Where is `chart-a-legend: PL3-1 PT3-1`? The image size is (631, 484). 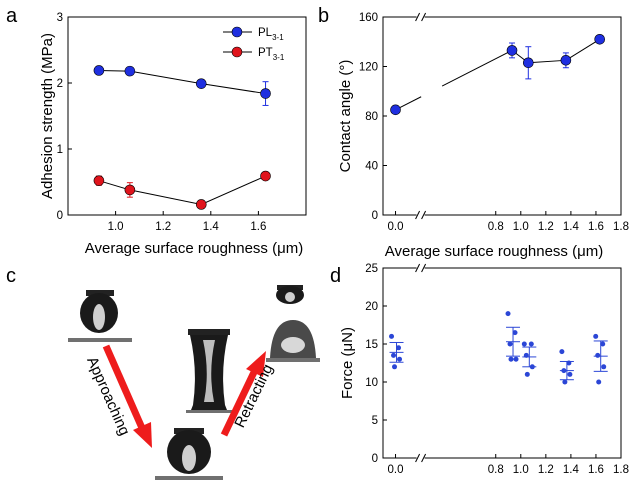
chart-a-legend: PL3-1 PT3-1 is located at coordinates (254, 44).